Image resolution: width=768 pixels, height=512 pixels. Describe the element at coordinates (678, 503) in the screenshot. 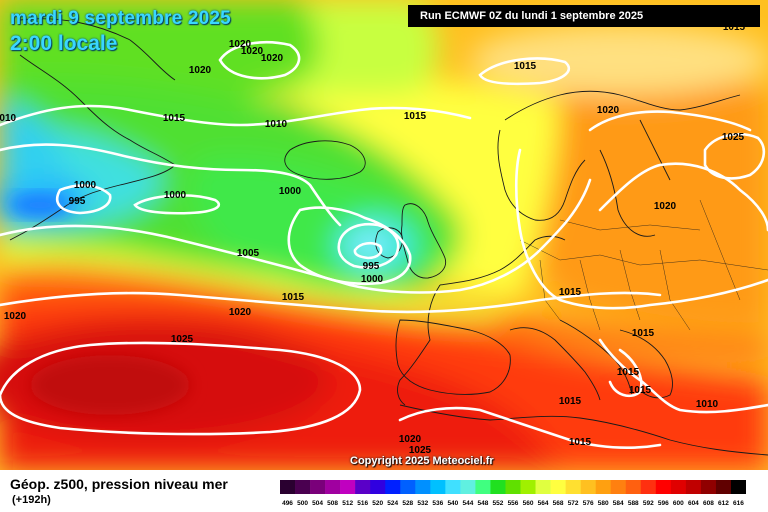

I see `scale-tick: 600` at that location.